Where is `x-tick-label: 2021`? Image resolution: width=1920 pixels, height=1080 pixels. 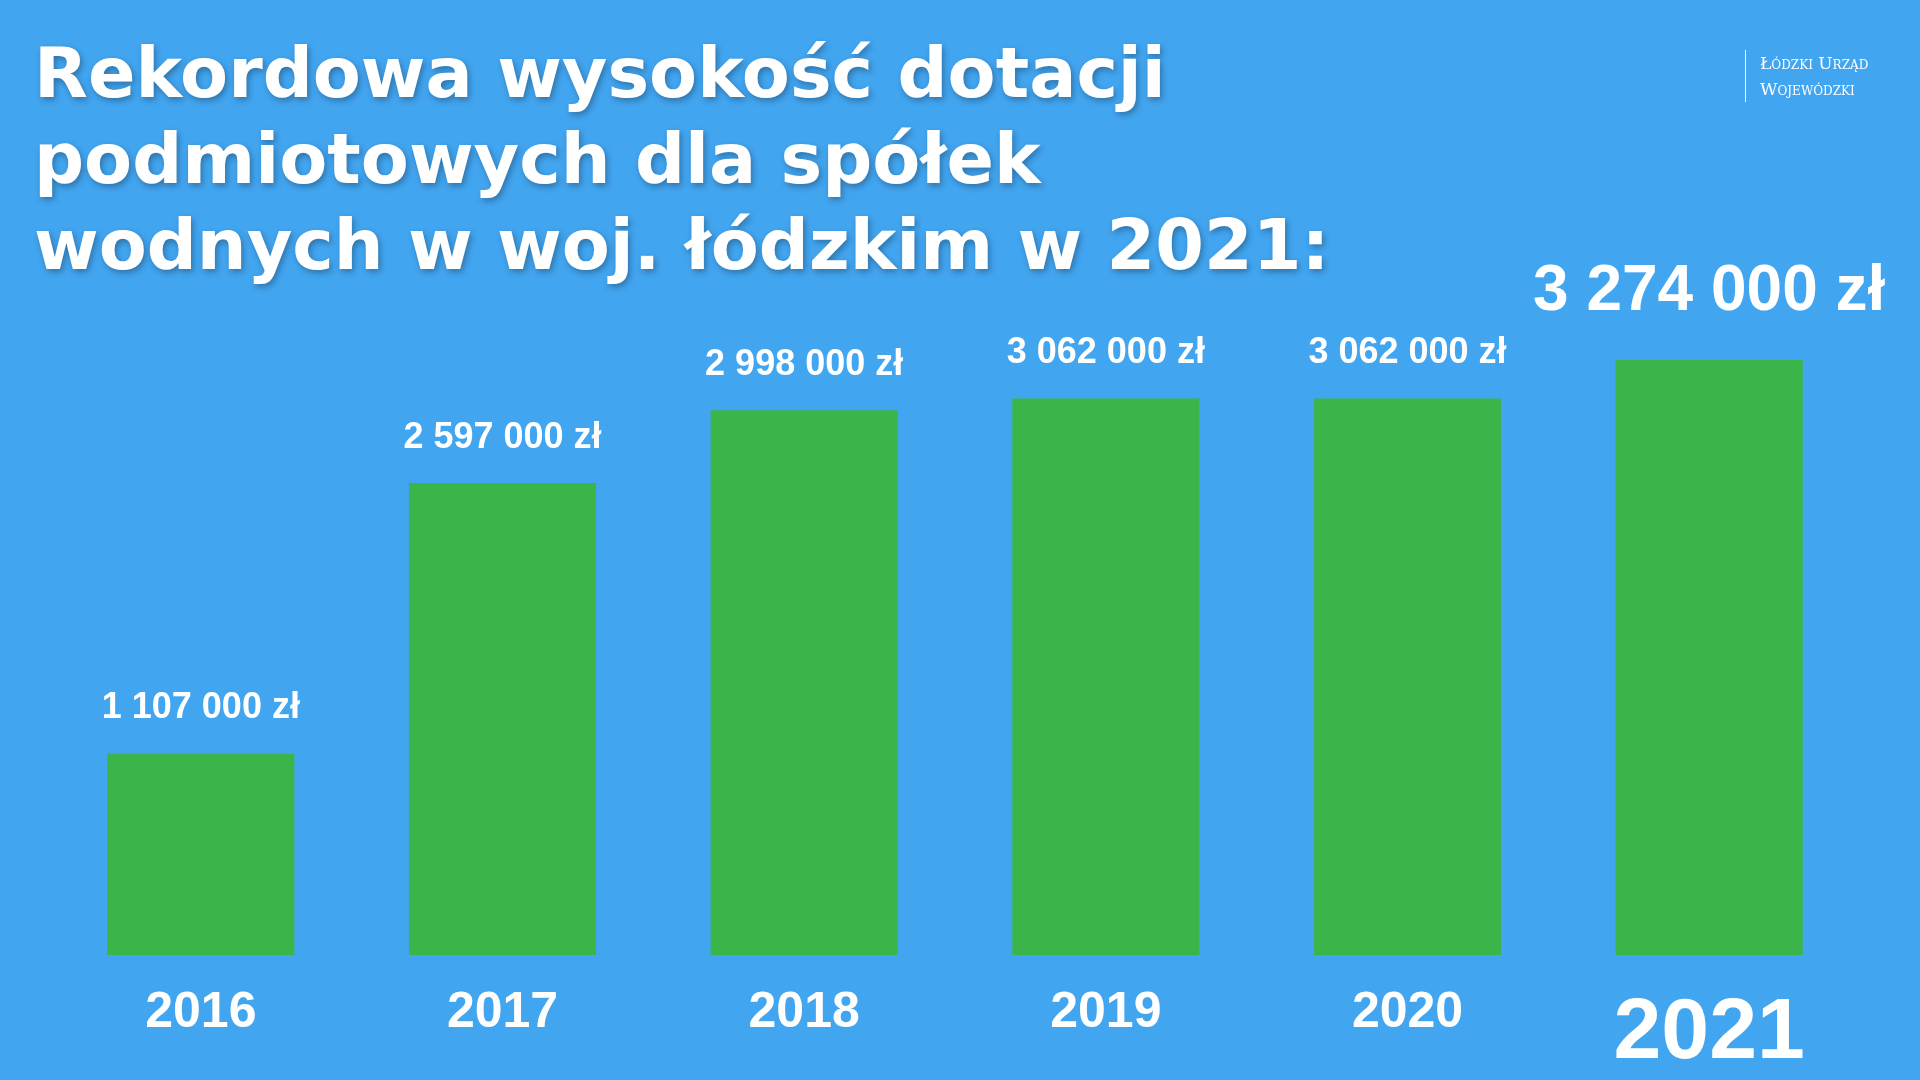 x-tick-label: 2021 is located at coordinates (1709, 1028).